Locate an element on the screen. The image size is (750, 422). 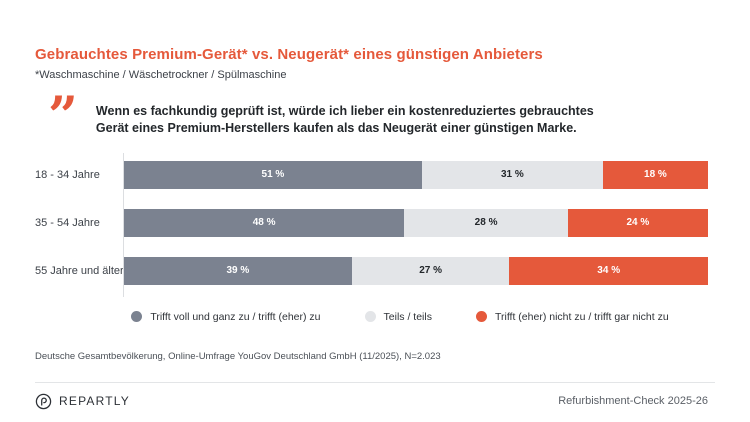
bar-track: 48 % 28 % 24 % is located at coordinates (416, 222).